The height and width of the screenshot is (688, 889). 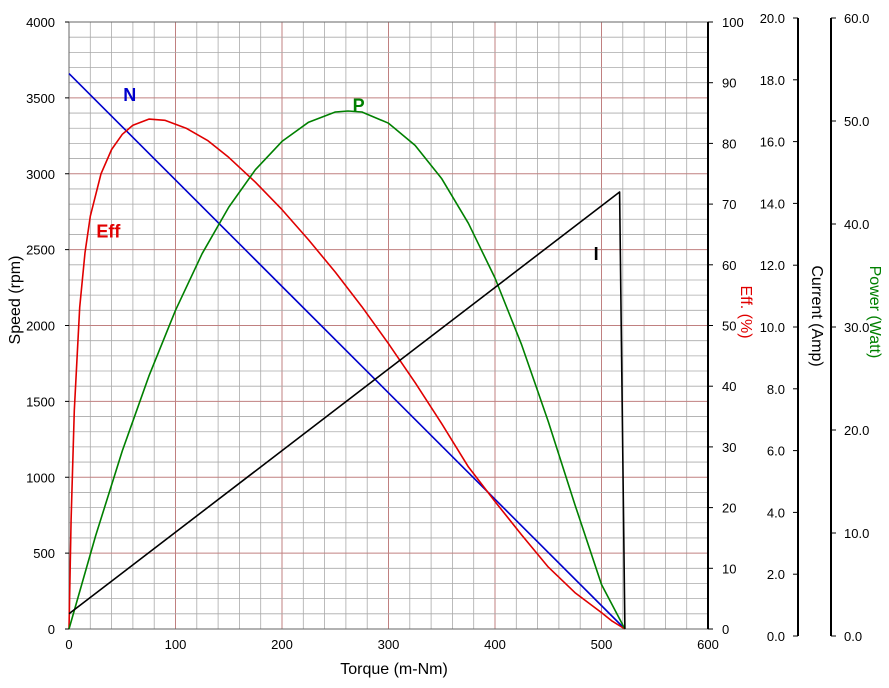 I want to click on speed-tick-label: 0, so click(x=51, y=629).